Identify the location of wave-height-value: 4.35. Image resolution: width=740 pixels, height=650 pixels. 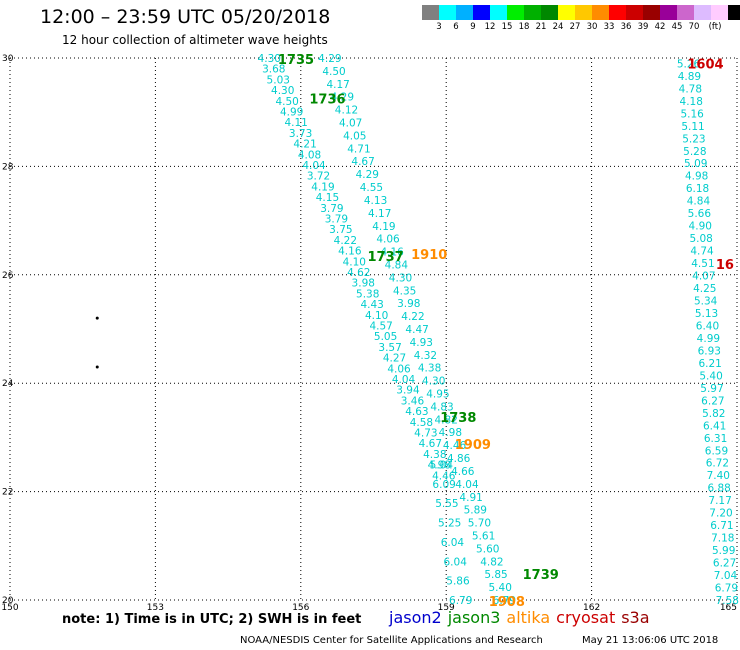
(404, 291).